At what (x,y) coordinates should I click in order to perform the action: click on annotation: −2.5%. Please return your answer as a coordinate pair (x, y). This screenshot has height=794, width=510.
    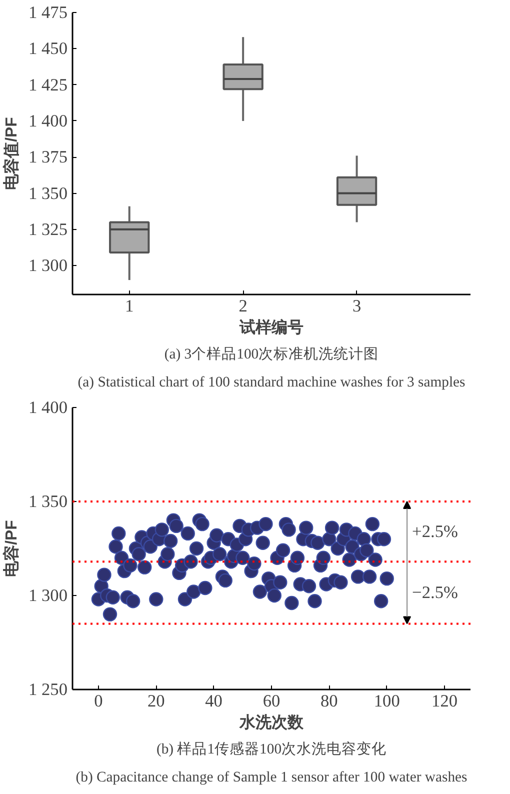
    Looking at the image, I should click on (435, 592).